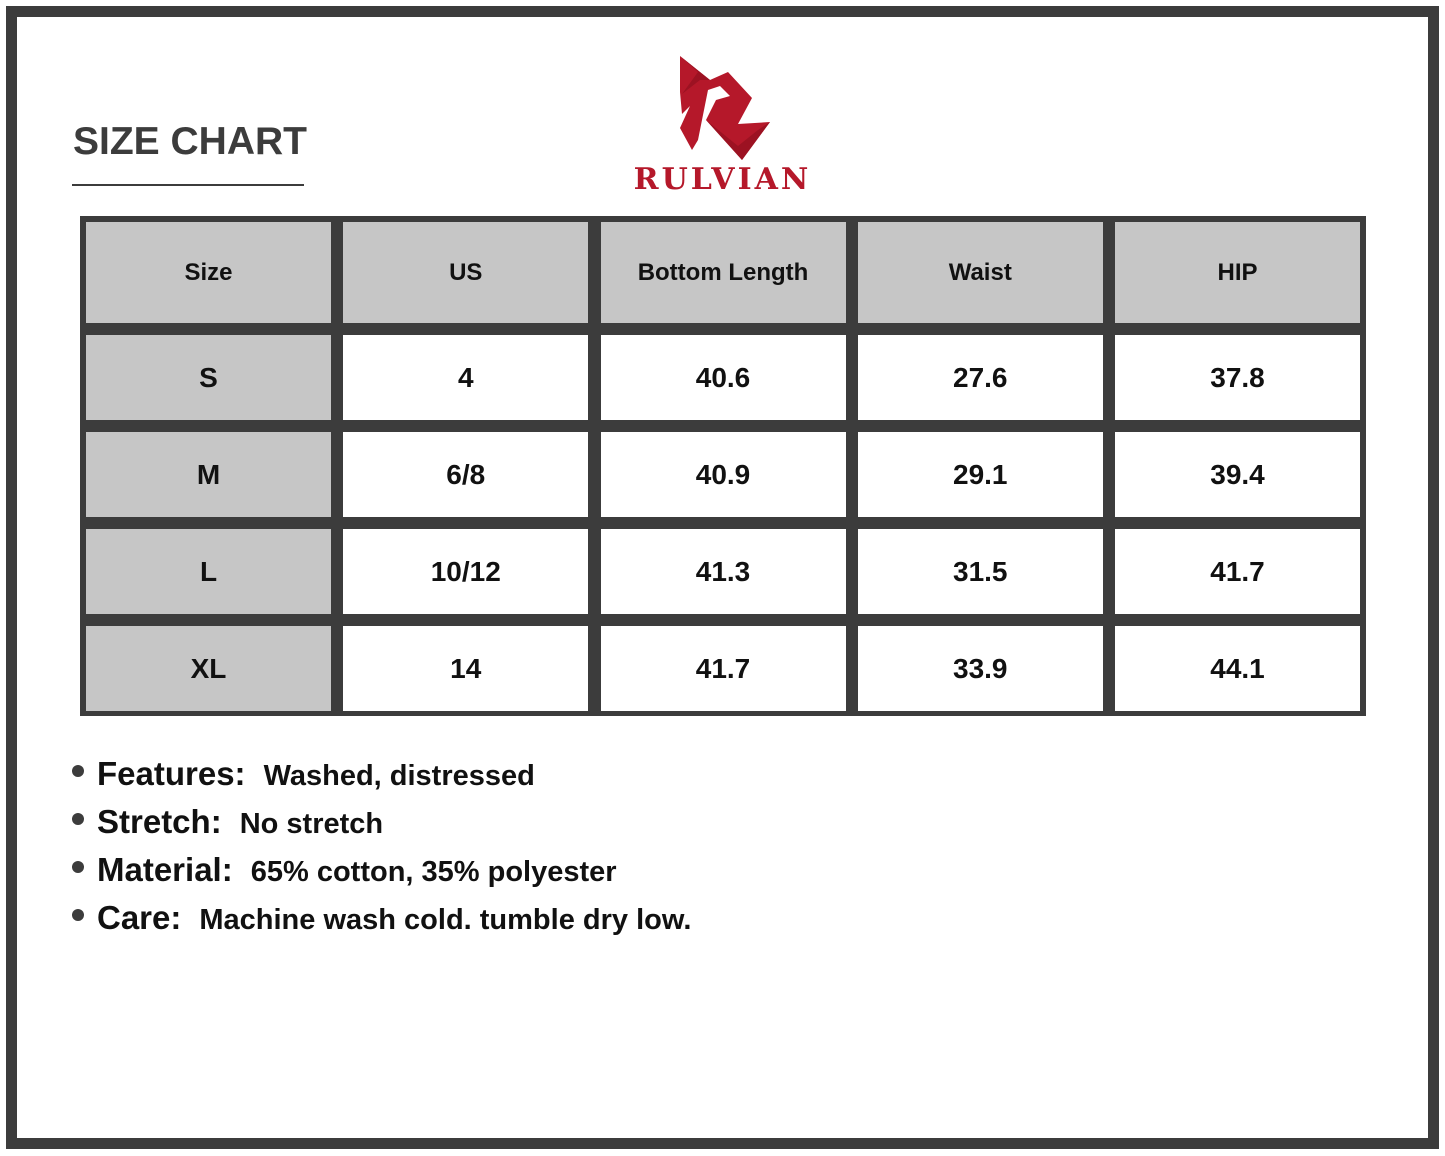 The height and width of the screenshot is (1156, 1445). Describe the element at coordinates (980, 571) in the screenshot. I see `table-cell: 31.5` at that location.